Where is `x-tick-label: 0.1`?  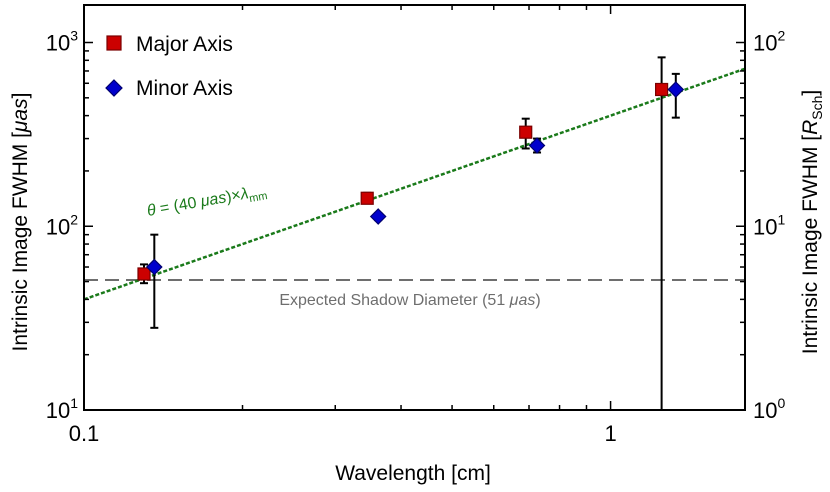 x-tick-label: 0.1 is located at coordinates (84, 433).